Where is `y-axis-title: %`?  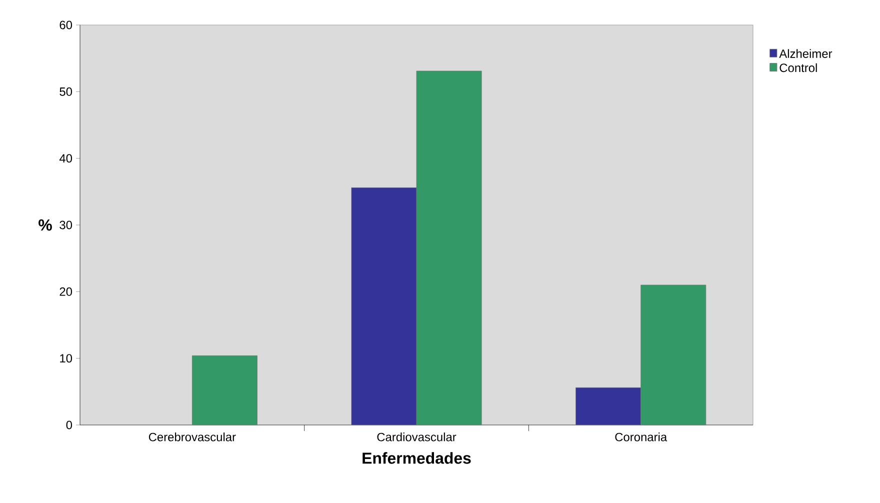 y-axis-title: % is located at coordinates (45, 225).